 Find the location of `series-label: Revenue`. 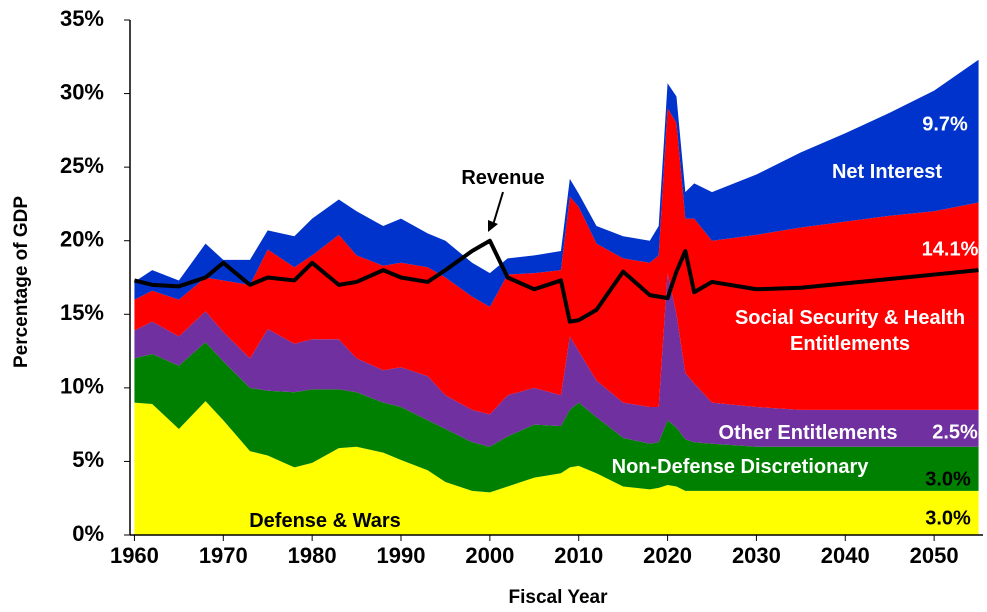

series-label: Revenue is located at coordinates (503, 178).